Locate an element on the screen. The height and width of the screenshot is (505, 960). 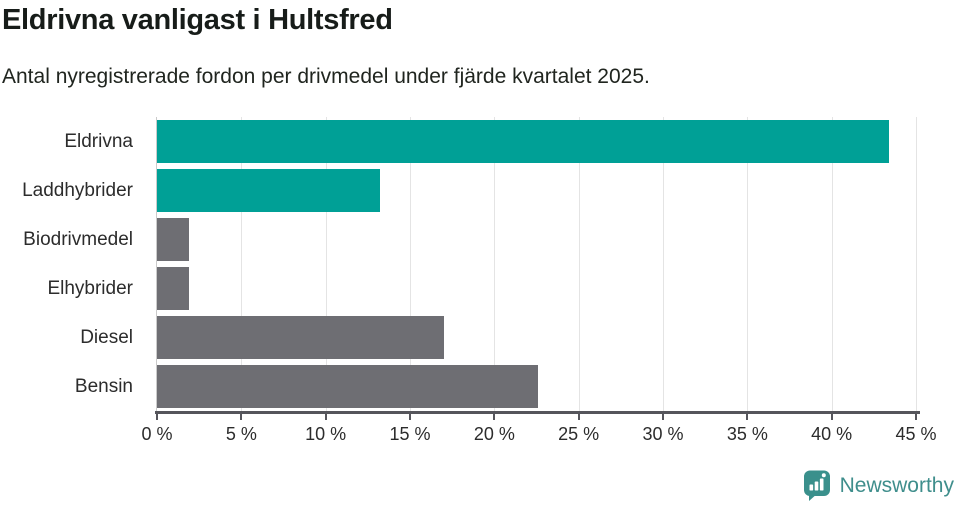
x-tick-label: 20 % is located at coordinates (494, 434).